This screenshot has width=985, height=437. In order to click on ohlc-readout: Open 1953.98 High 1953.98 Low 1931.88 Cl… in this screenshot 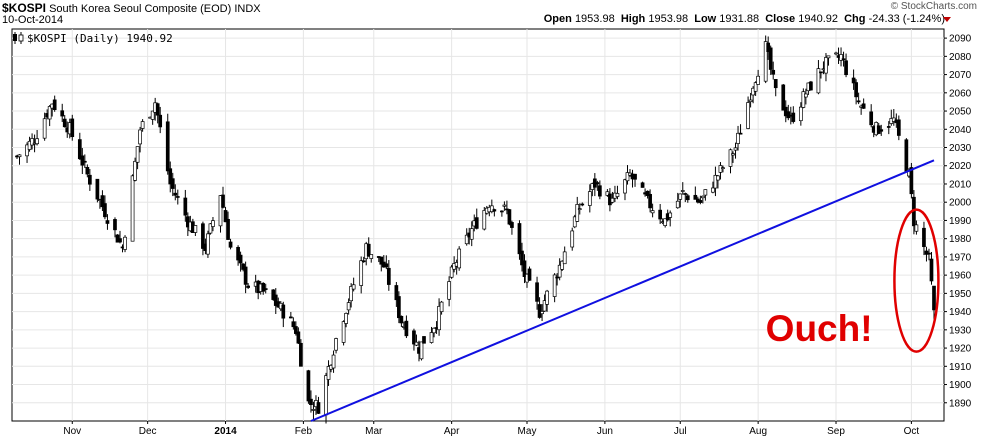, I will do `click(744, 19)`.